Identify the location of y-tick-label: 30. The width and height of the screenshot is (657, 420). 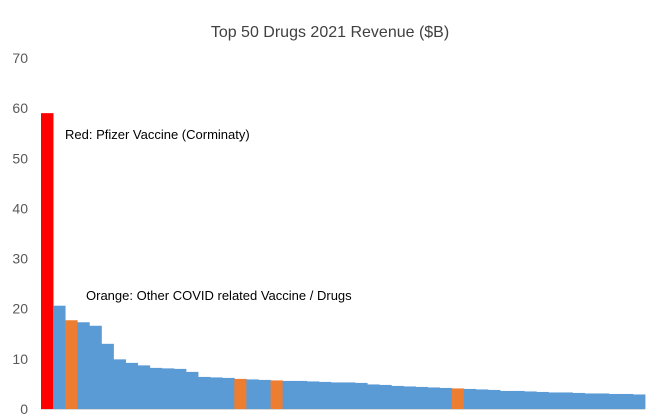
(20, 259).